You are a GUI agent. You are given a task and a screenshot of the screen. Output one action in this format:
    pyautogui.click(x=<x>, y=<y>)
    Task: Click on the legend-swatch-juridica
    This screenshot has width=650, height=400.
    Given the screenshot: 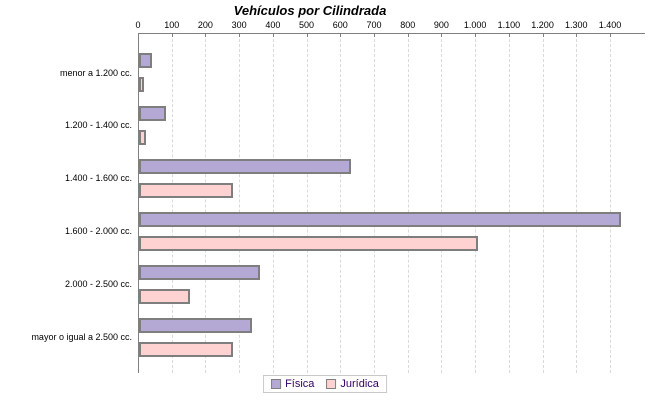 What is the action you would take?
    pyautogui.click(x=331, y=384)
    